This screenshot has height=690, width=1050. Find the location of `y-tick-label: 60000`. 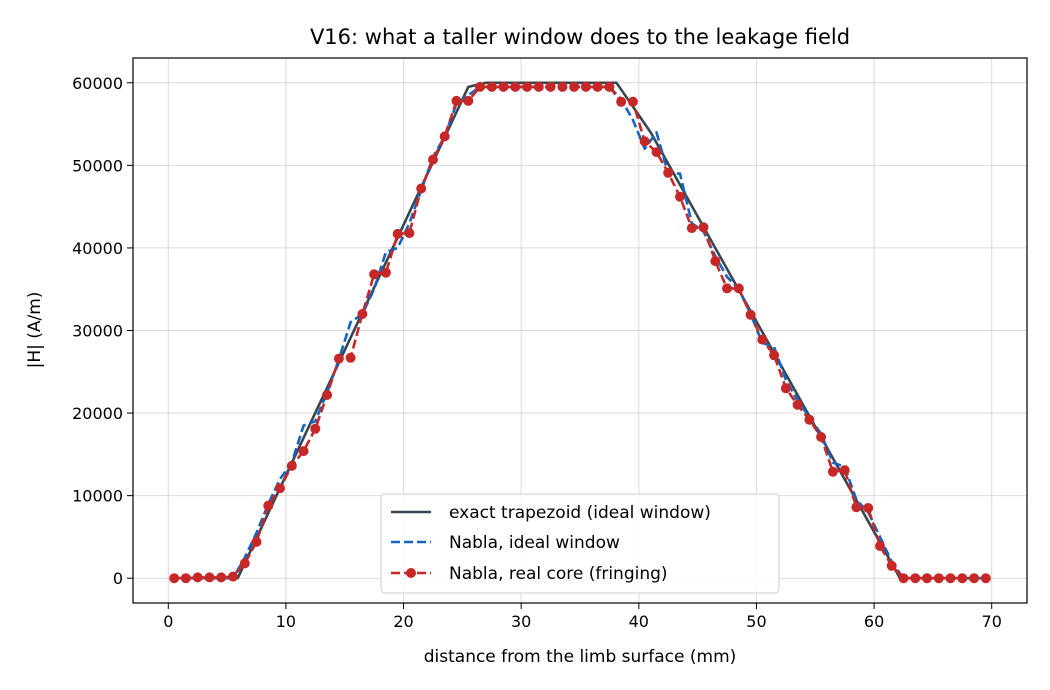

y-tick-label: 60000 is located at coordinates (97, 83).